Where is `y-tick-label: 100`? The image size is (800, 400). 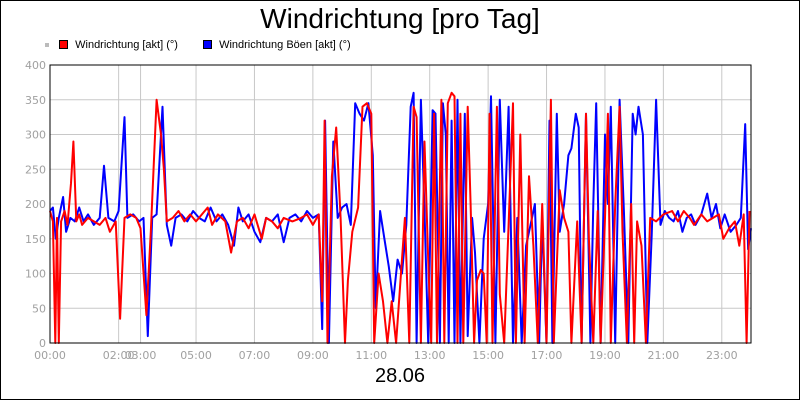
y-tick-label: 100 is located at coordinates (35, 274).